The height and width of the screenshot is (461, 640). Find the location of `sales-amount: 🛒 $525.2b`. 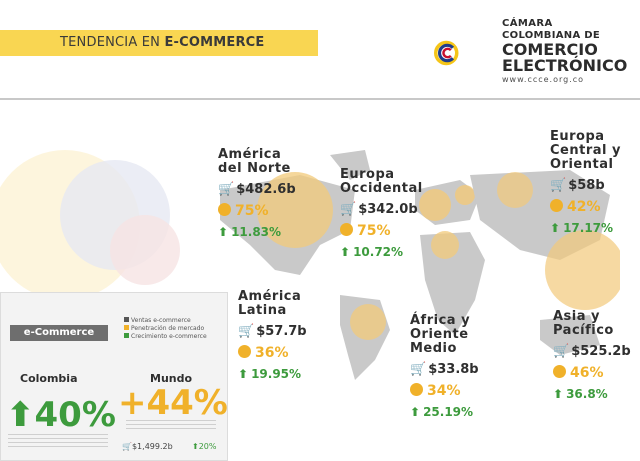

sales-amount: 🛒 $525.2b is located at coordinates (592, 351).